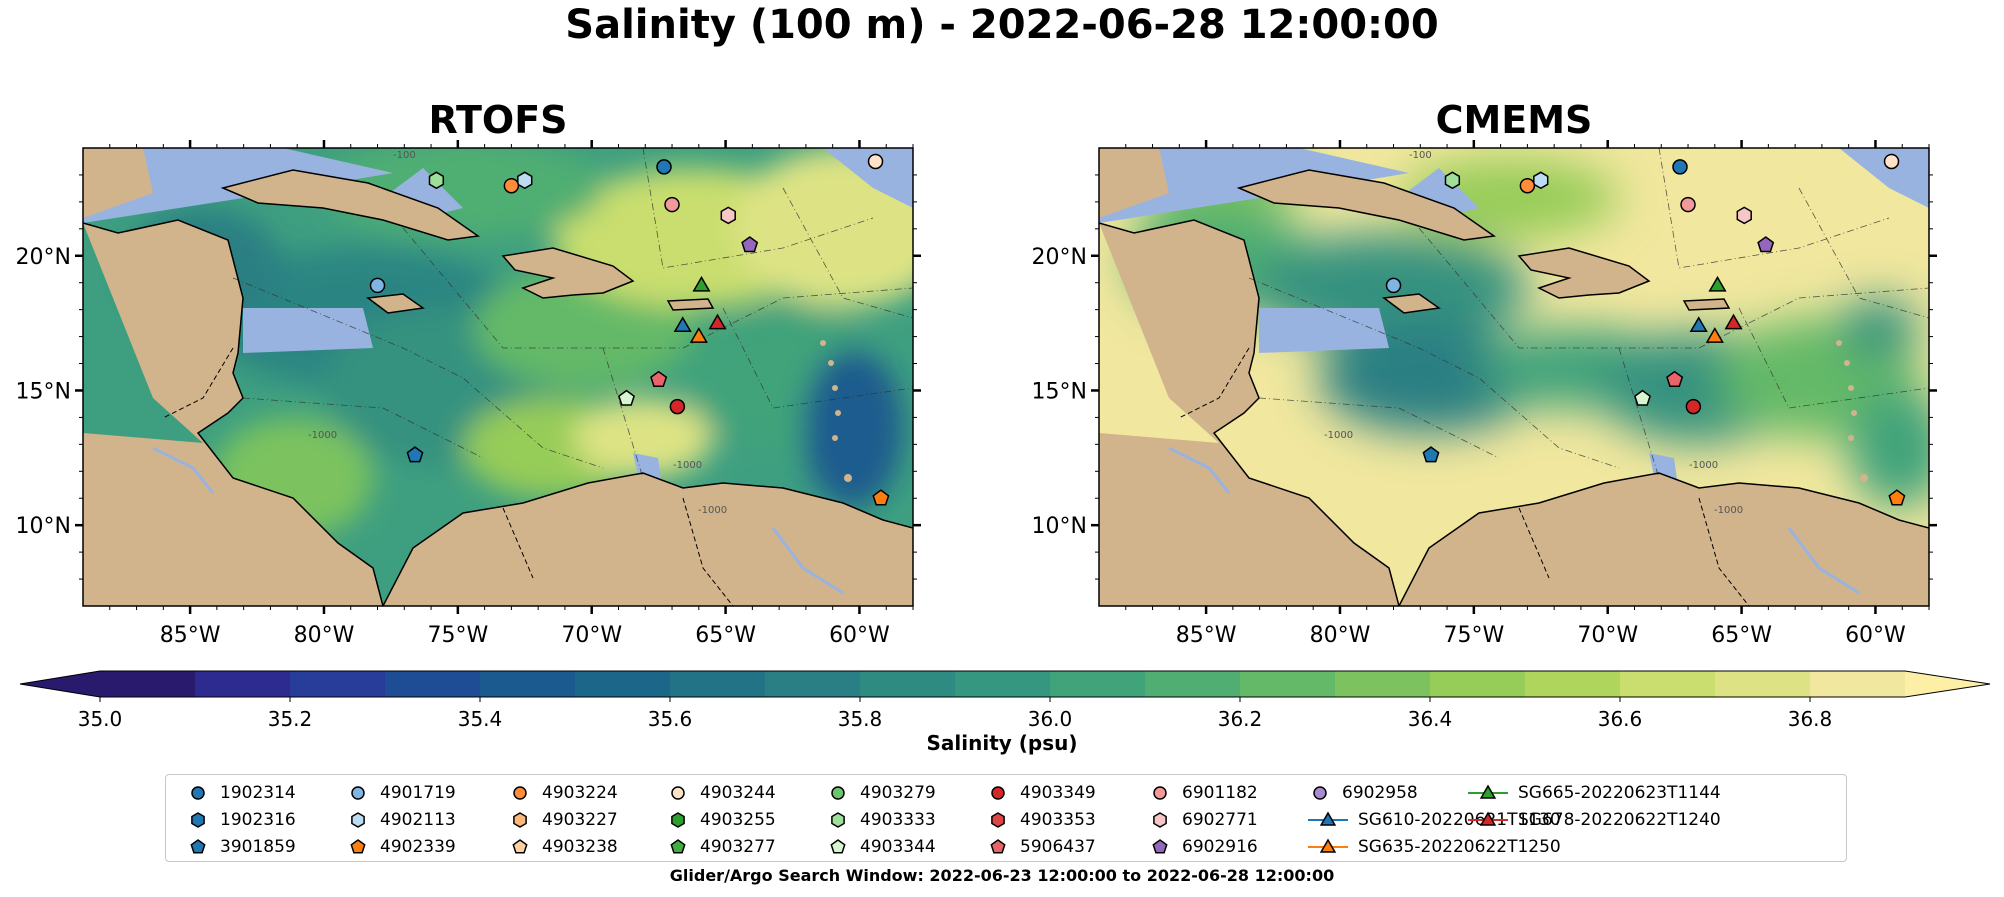 This screenshot has width=2004, height=897. What do you see at coordinates (725, 635) in the screenshot?
I see `lon-tick-label: 65°W` at bounding box center [725, 635].